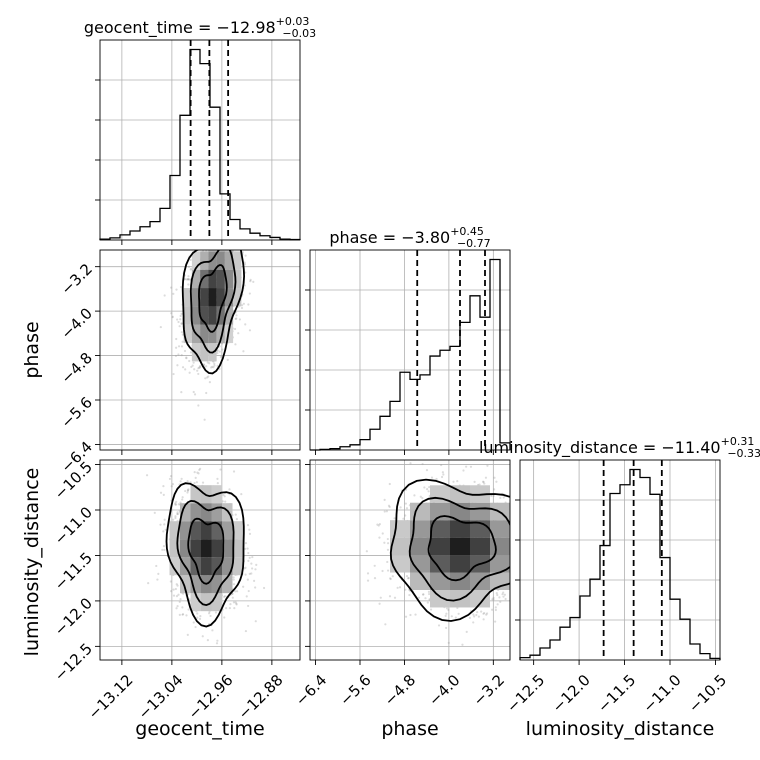  I want to click on density-layer, so click(207, 313).